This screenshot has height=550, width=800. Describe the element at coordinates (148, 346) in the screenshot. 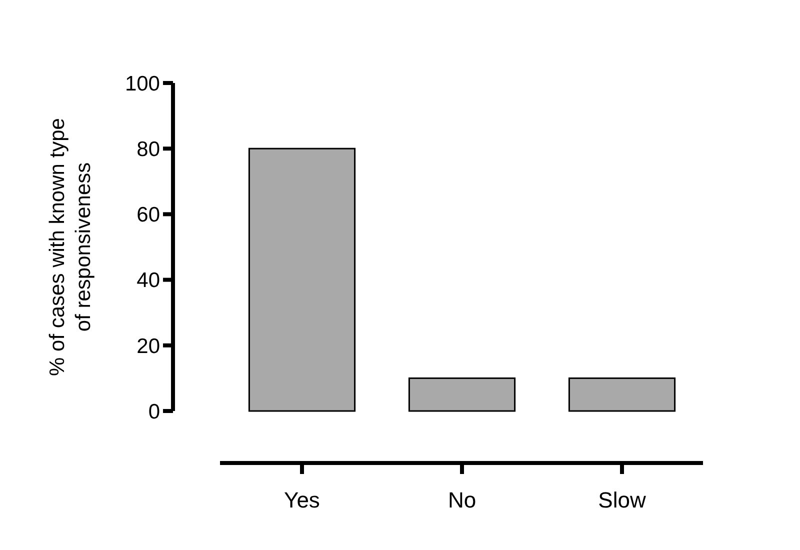

I see `y-tick-label: 20` at that location.